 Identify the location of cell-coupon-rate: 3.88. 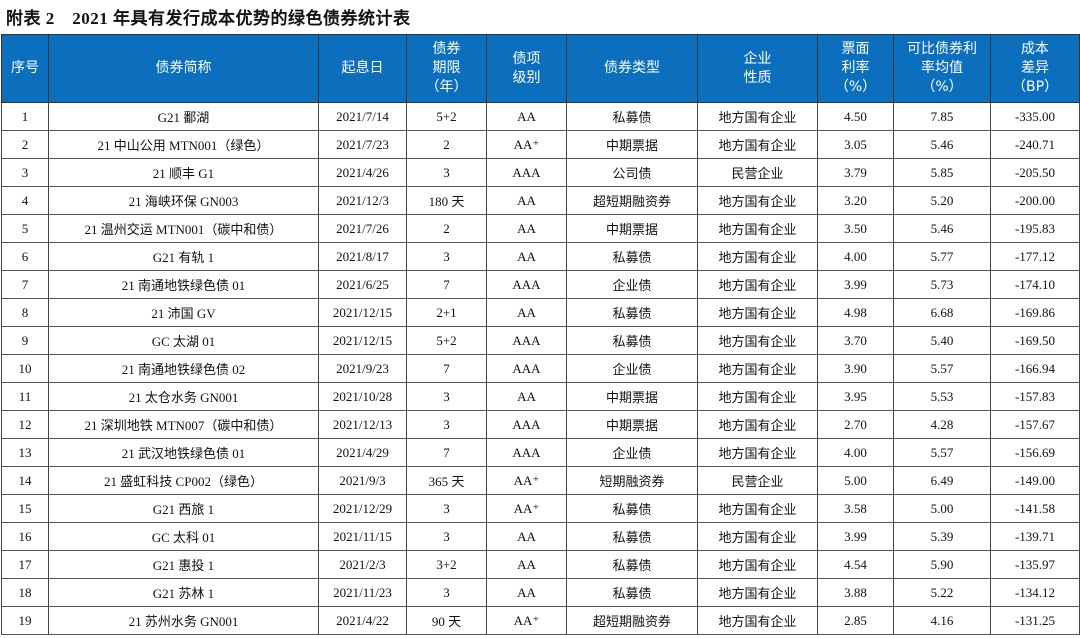
(855, 592).